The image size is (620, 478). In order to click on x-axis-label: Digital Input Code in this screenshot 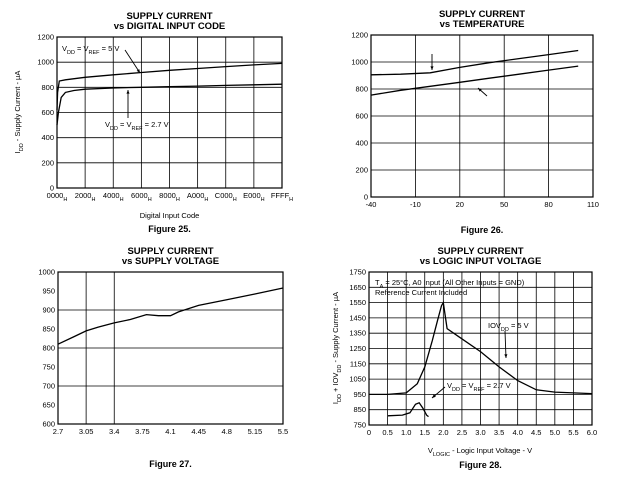, I will do `click(170, 215)`.